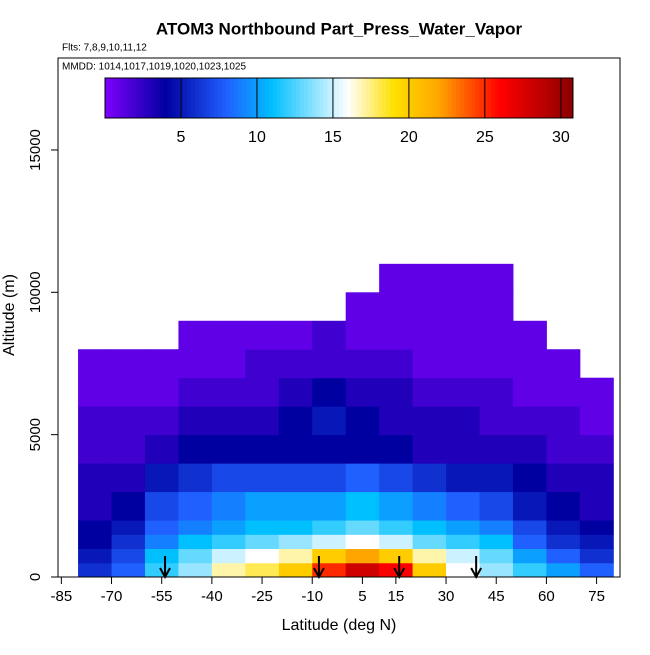  Describe the element at coordinates (496, 596) in the screenshot. I see `x-tick-label: 45` at that location.